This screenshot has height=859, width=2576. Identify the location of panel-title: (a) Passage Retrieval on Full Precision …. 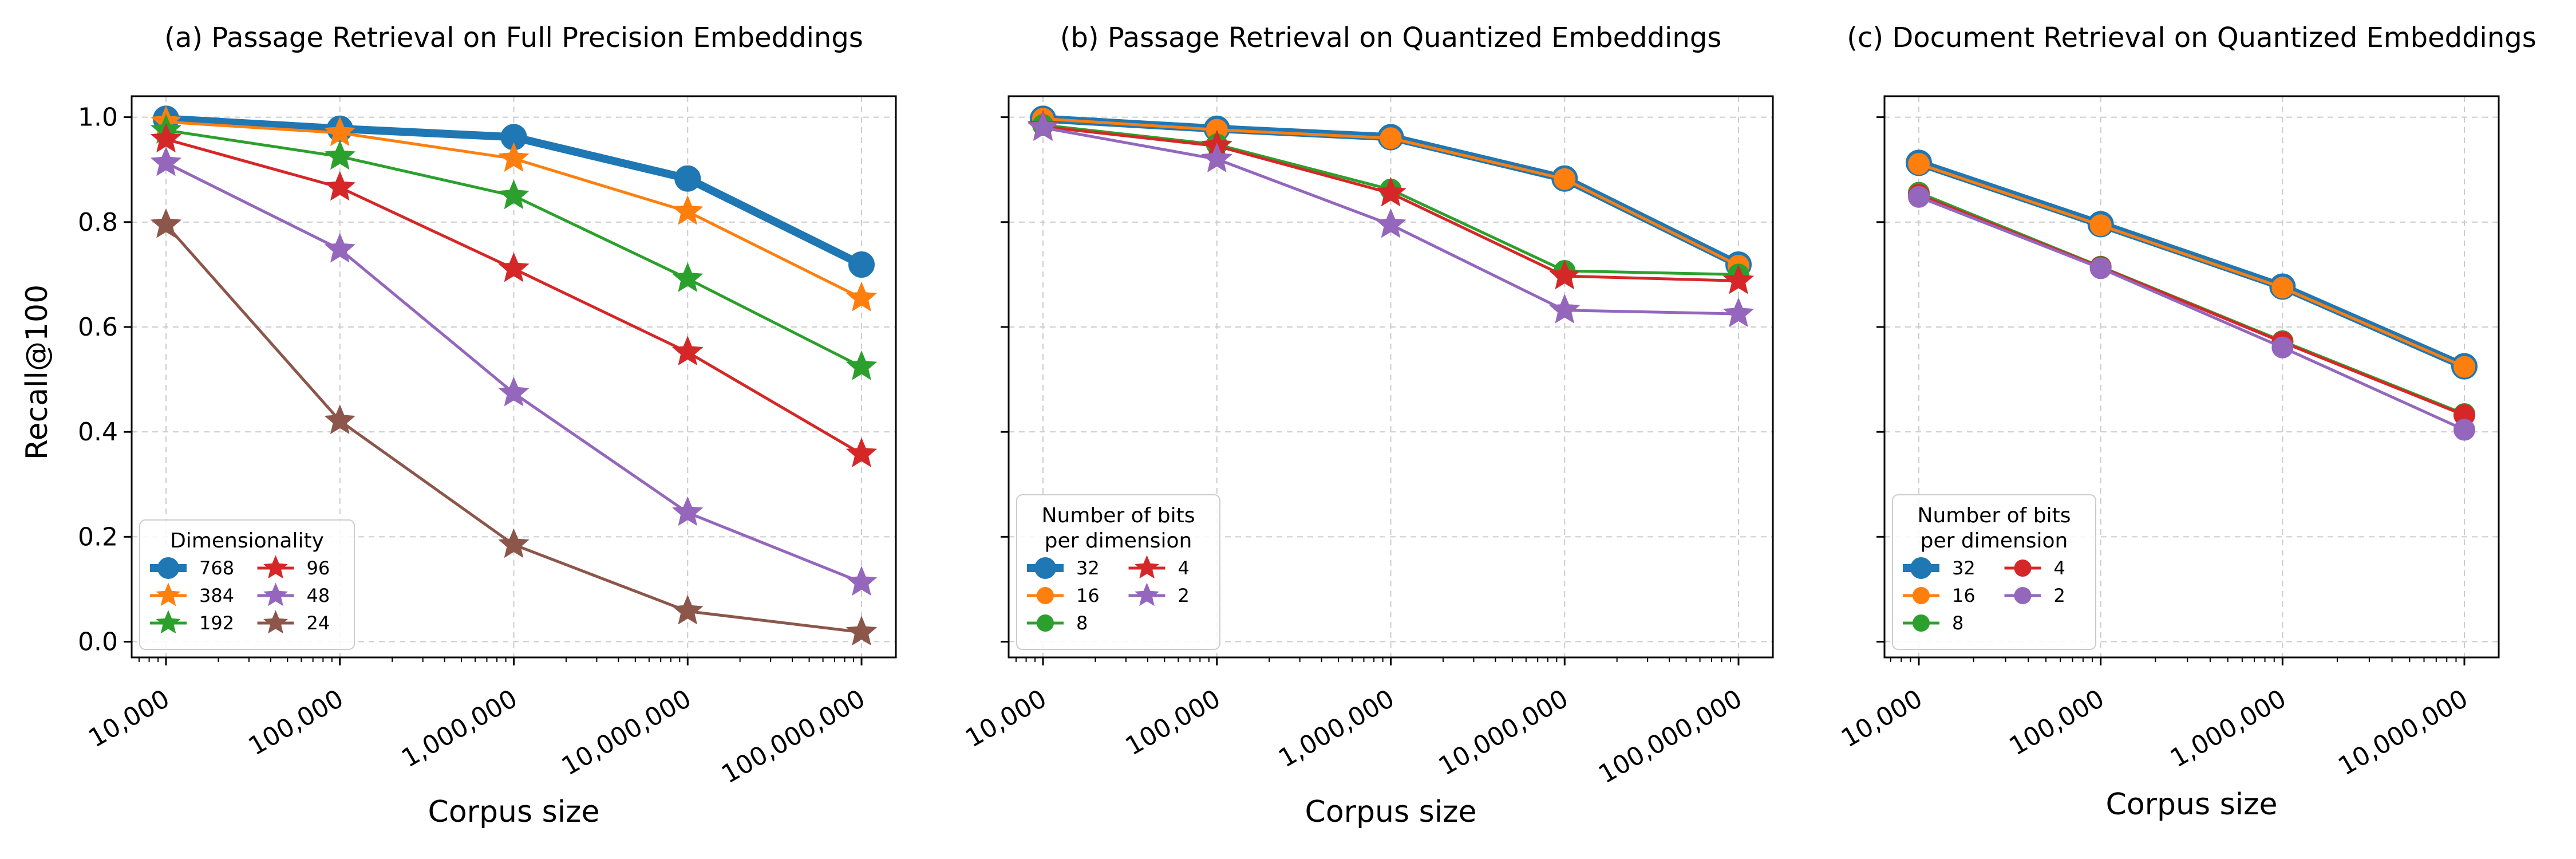
(513, 38).